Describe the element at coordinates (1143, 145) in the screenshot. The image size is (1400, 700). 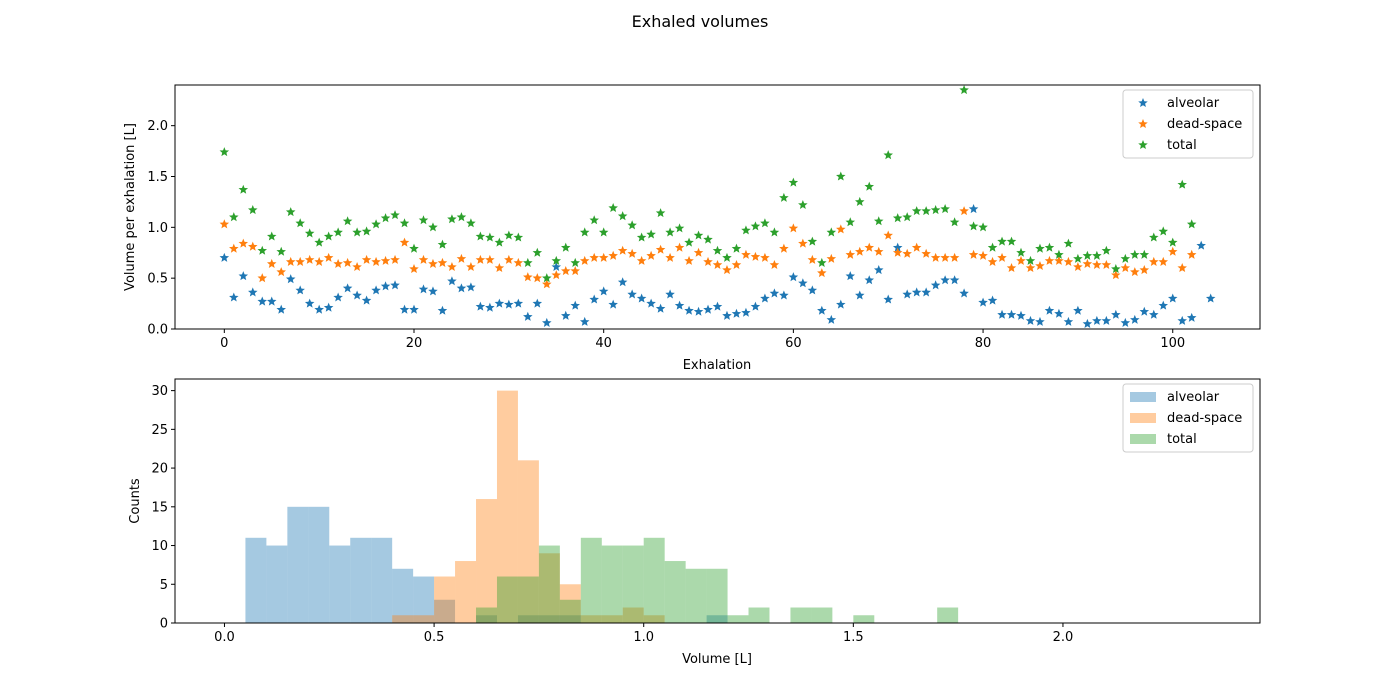
I see `legend-marker-total` at that location.